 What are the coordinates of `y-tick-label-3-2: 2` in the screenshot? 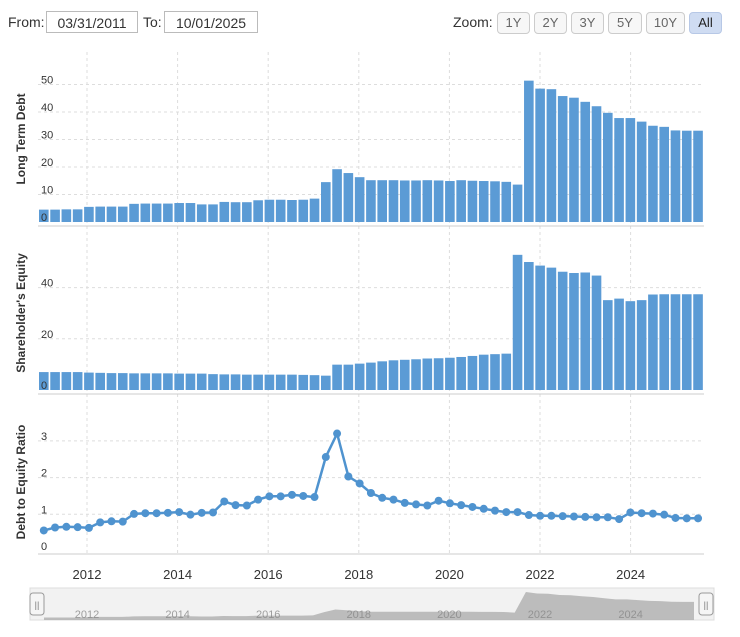 It's located at (44, 474).